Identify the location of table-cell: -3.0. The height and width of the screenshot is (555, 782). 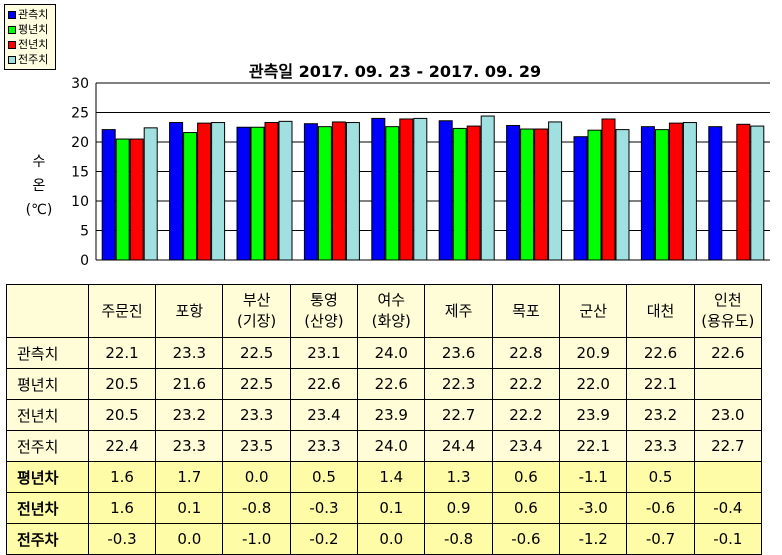
(593, 508).